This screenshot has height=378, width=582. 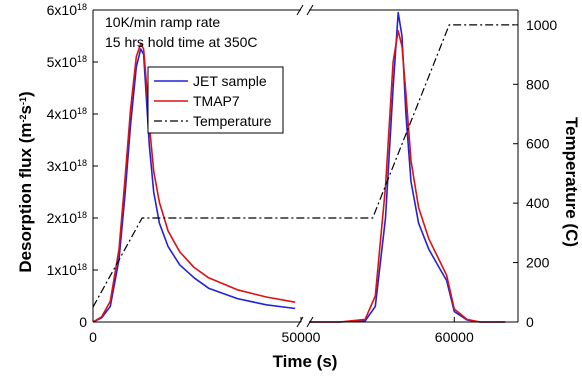 I want to click on y-right-tick-label-5: 1000, so click(x=541, y=25).